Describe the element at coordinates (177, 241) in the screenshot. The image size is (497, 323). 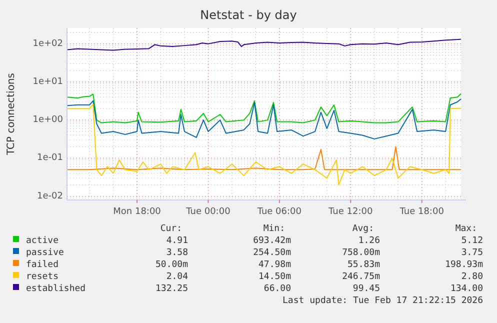
I see `text: 4.91` at that location.